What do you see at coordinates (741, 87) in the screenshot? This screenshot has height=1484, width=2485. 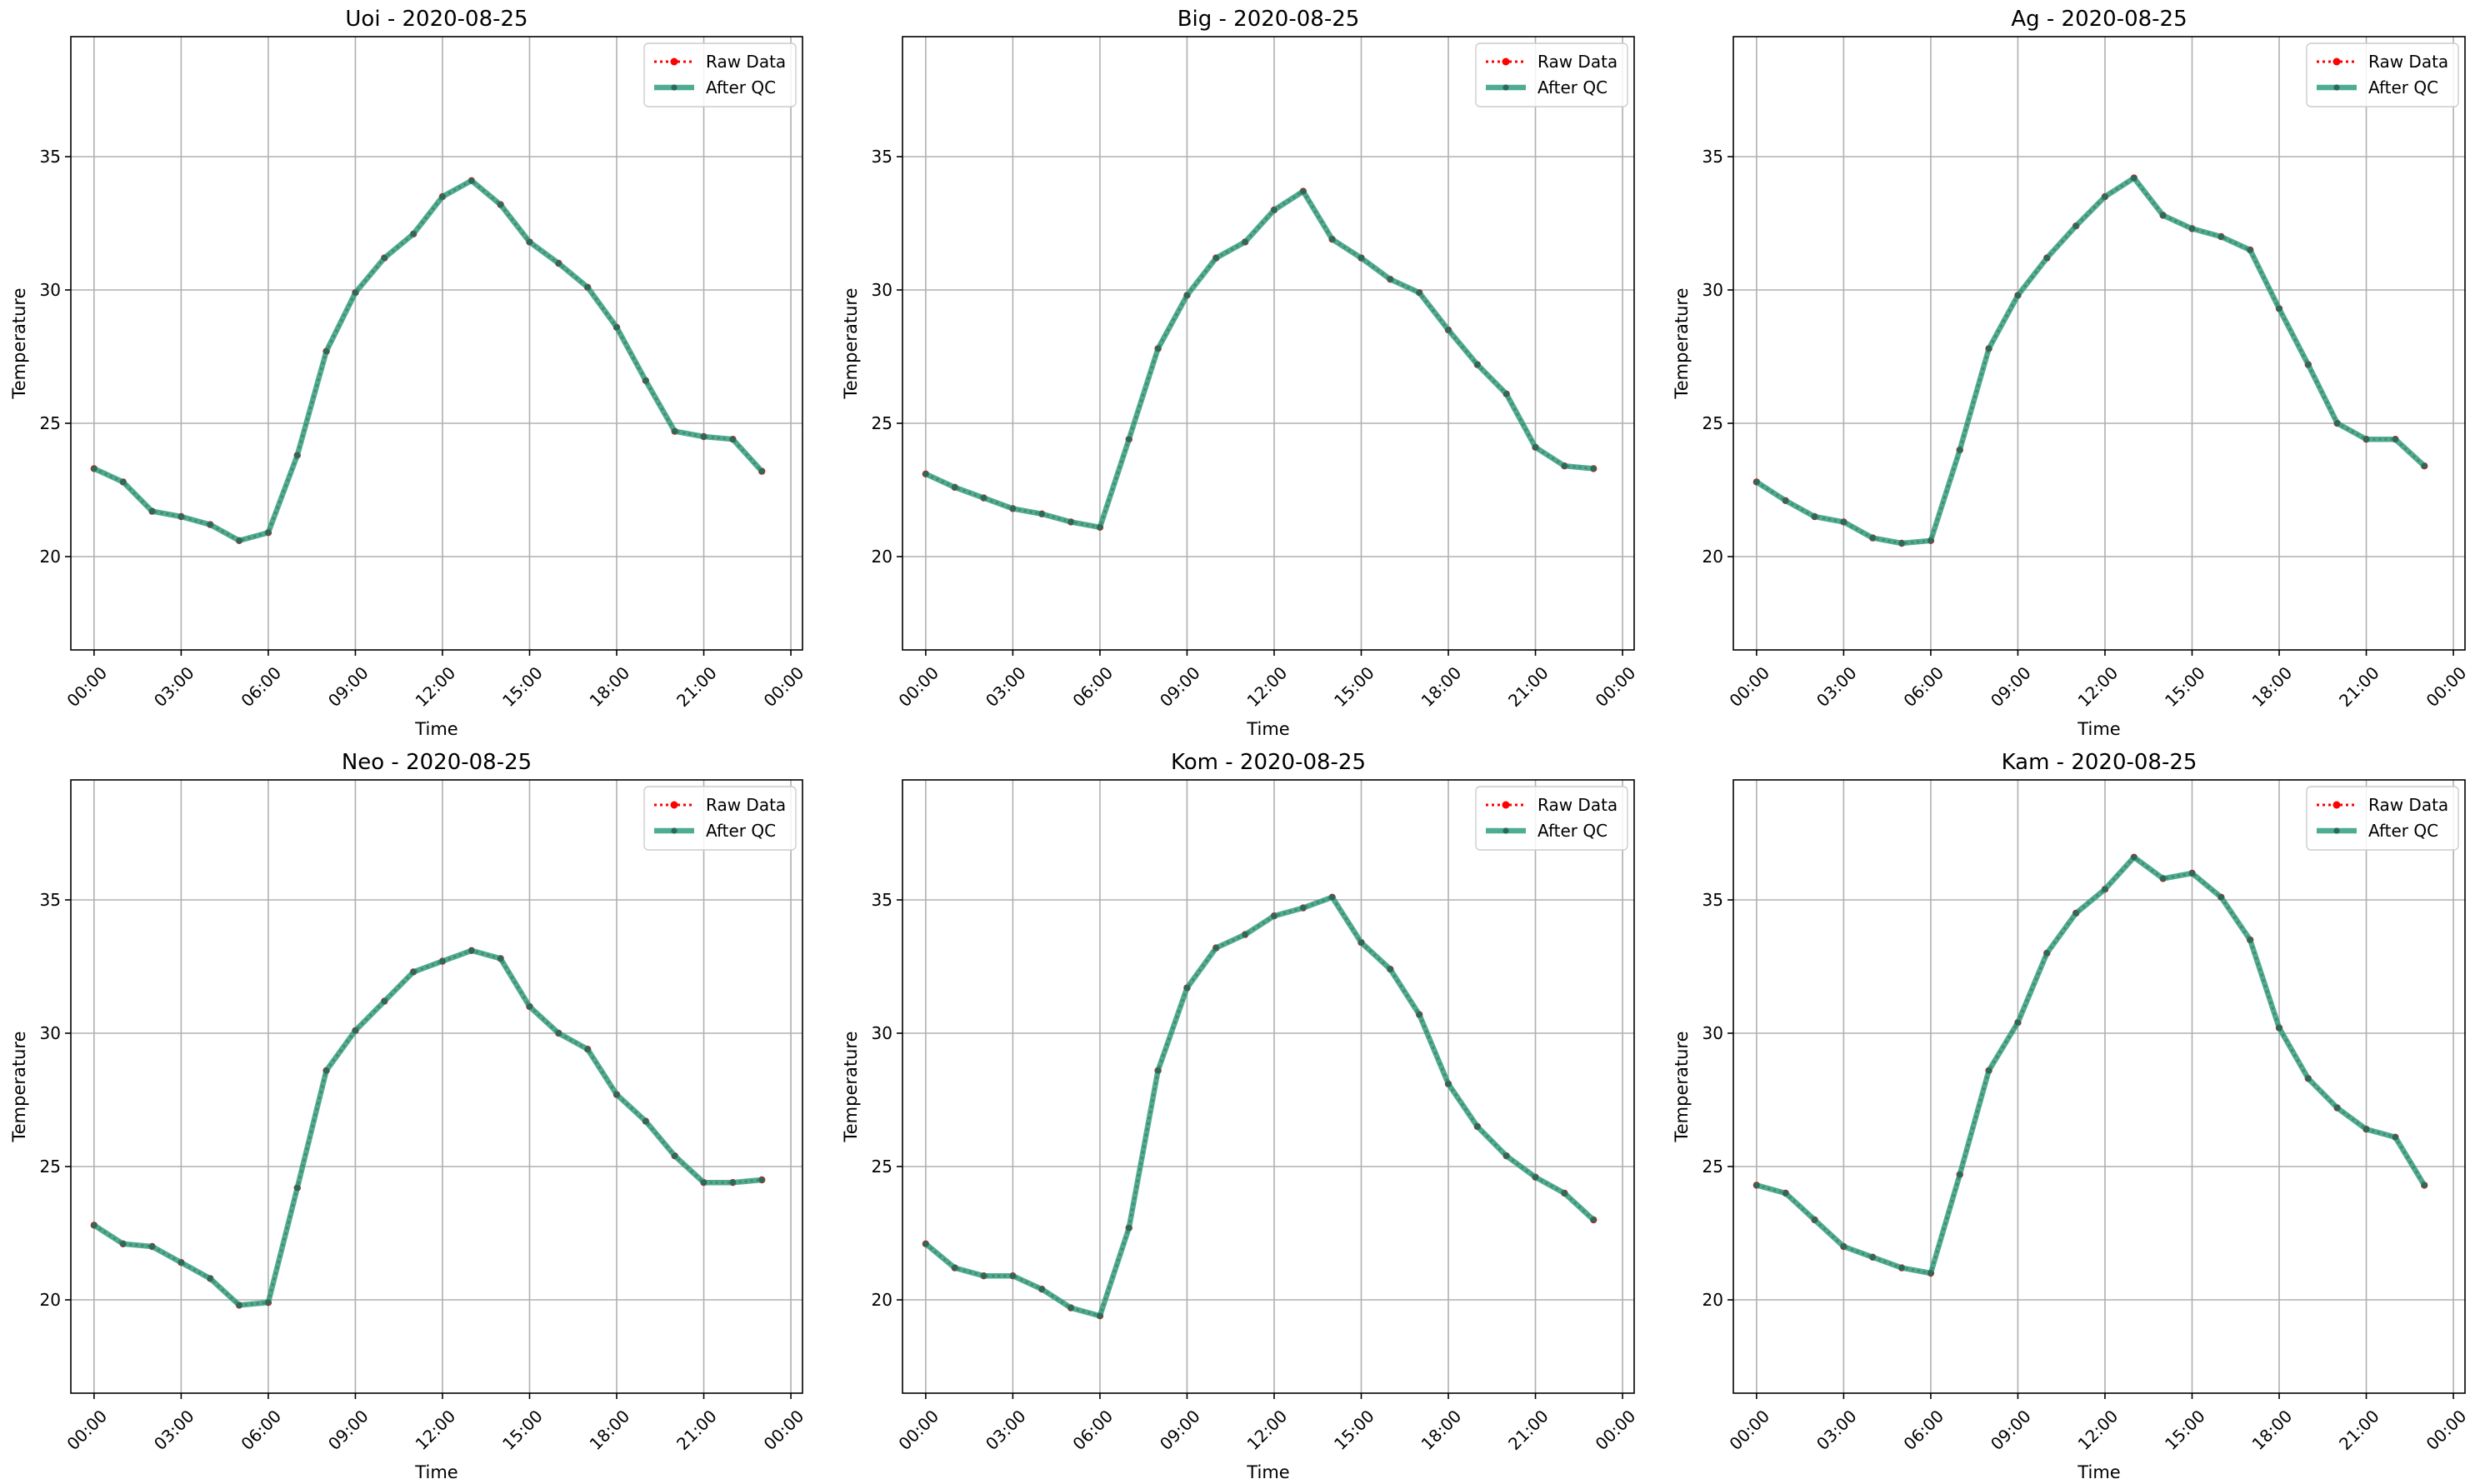 I see `legend-label: After QC` at bounding box center [741, 87].